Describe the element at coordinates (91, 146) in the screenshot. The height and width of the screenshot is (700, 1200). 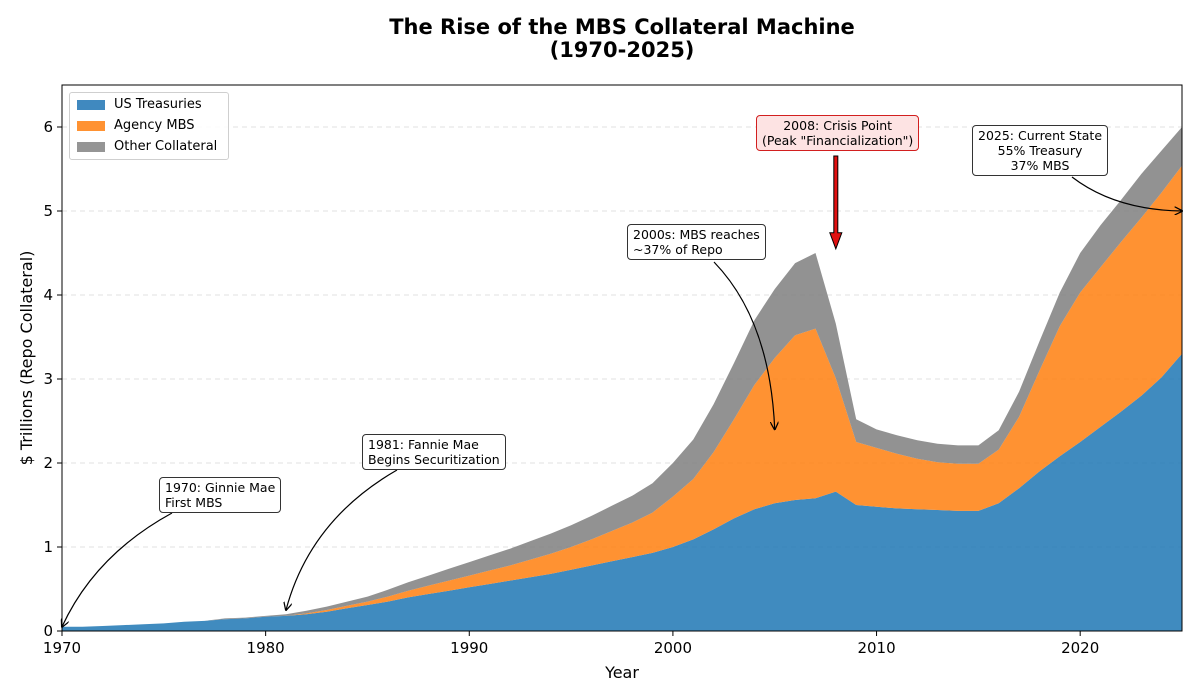
I see `legend-swatch-other` at that location.